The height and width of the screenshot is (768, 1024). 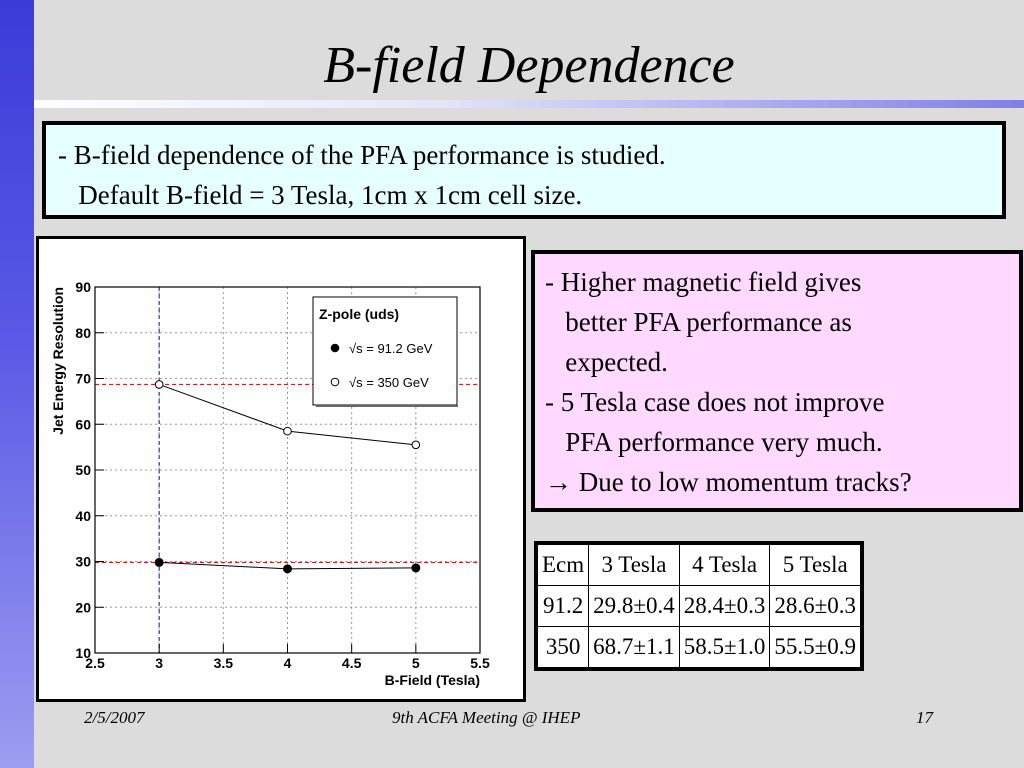 What do you see at coordinates (480, 663) in the screenshot?
I see `x-tick-label: 5.5` at bounding box center [480, 663].